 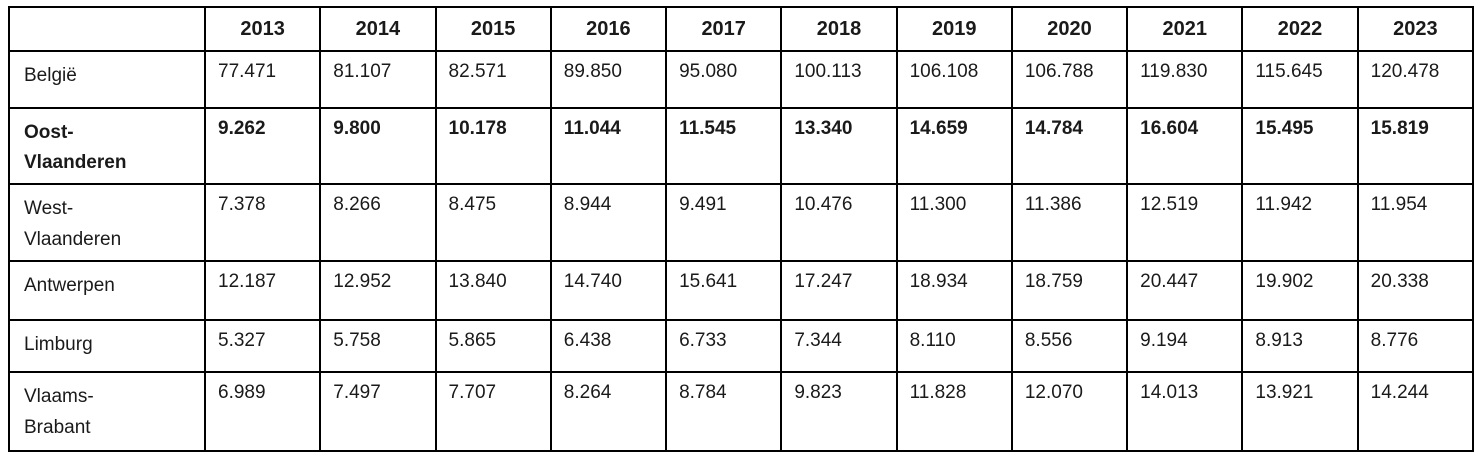 What do you see at coordinates (608, 29) in the screenshot?
I see `year-header: 2016` at bounding box center [608, 29].